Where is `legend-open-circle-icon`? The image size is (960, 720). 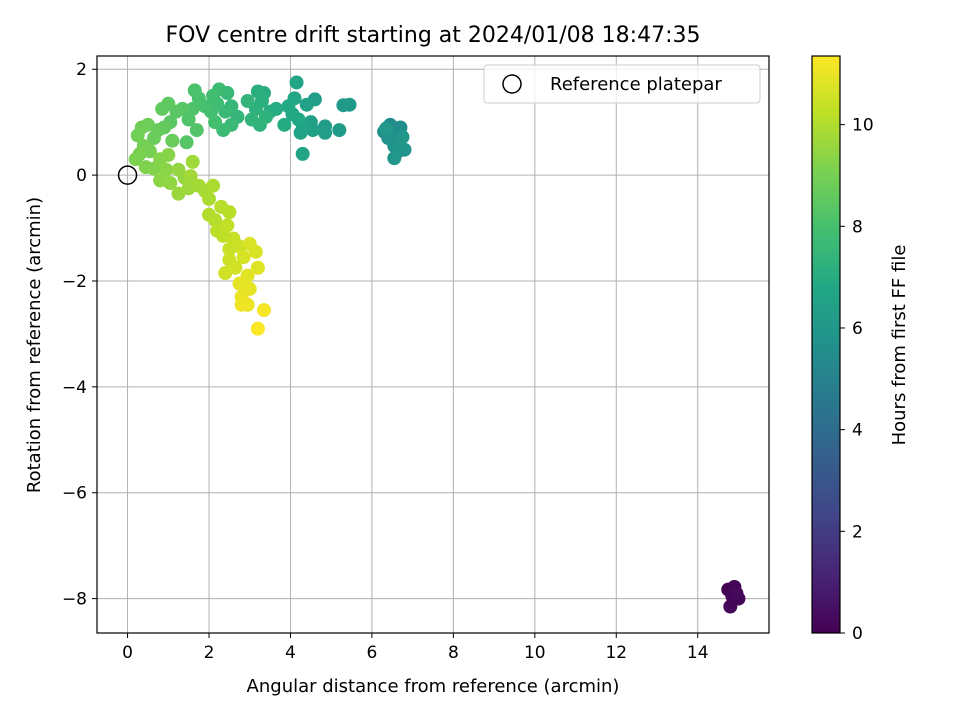
legend-open-circle-icon is located at coordinates (512, 84).